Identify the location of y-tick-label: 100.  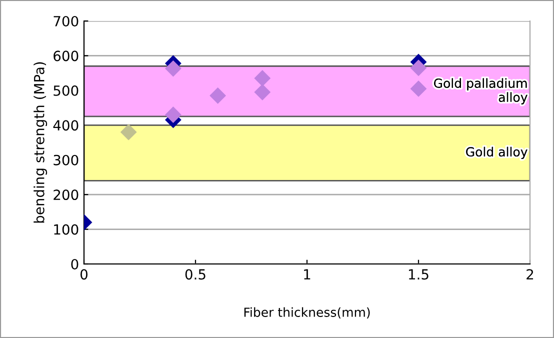
(66, 229).